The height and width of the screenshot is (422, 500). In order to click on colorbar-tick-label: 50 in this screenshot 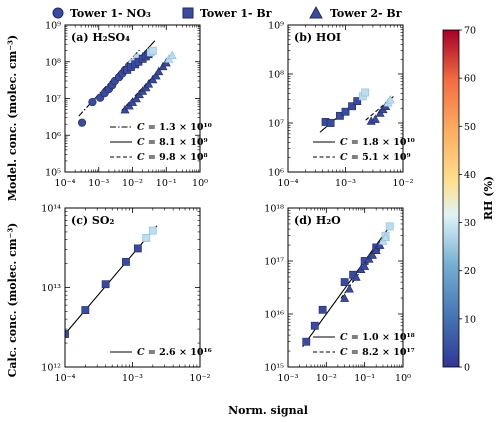, I will do `click(470, 127)`.